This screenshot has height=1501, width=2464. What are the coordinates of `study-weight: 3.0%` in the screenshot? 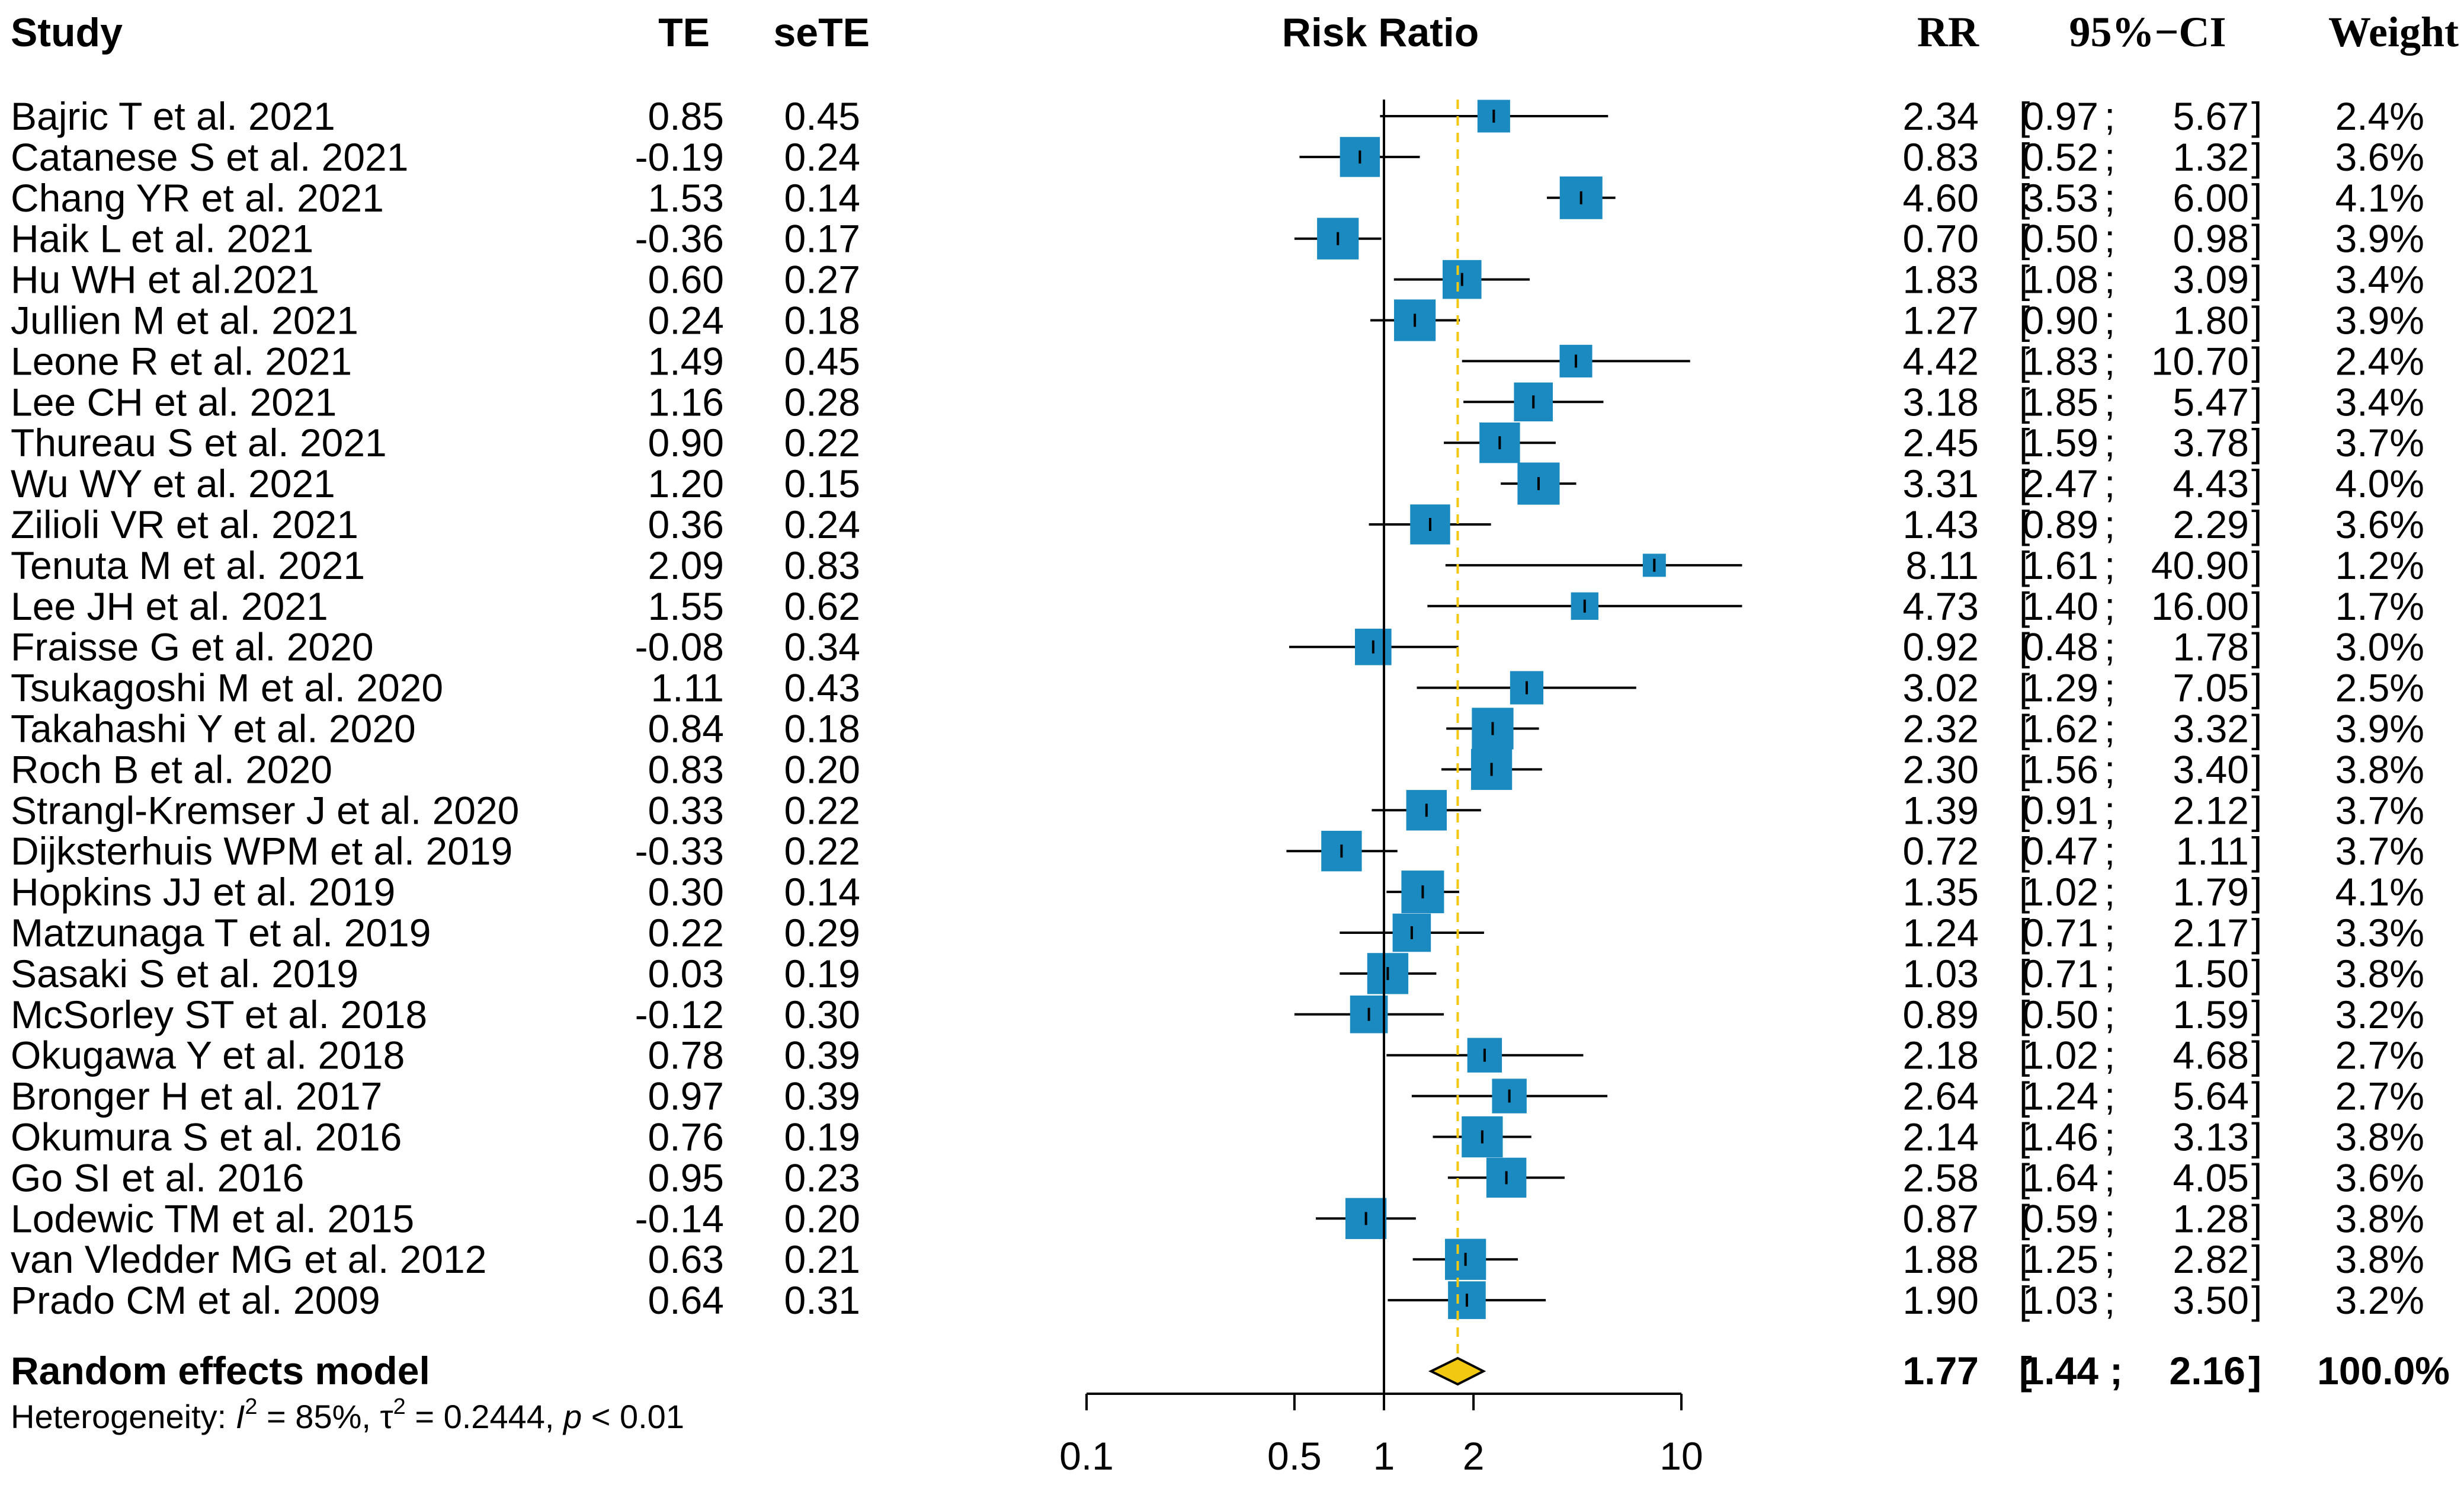 It's located at (2379, 647).